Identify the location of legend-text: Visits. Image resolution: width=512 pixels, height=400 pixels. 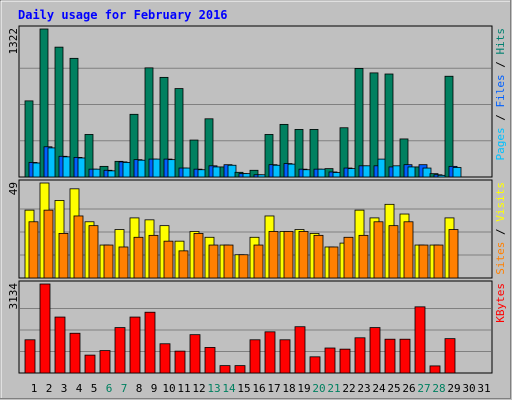
(500, 202).